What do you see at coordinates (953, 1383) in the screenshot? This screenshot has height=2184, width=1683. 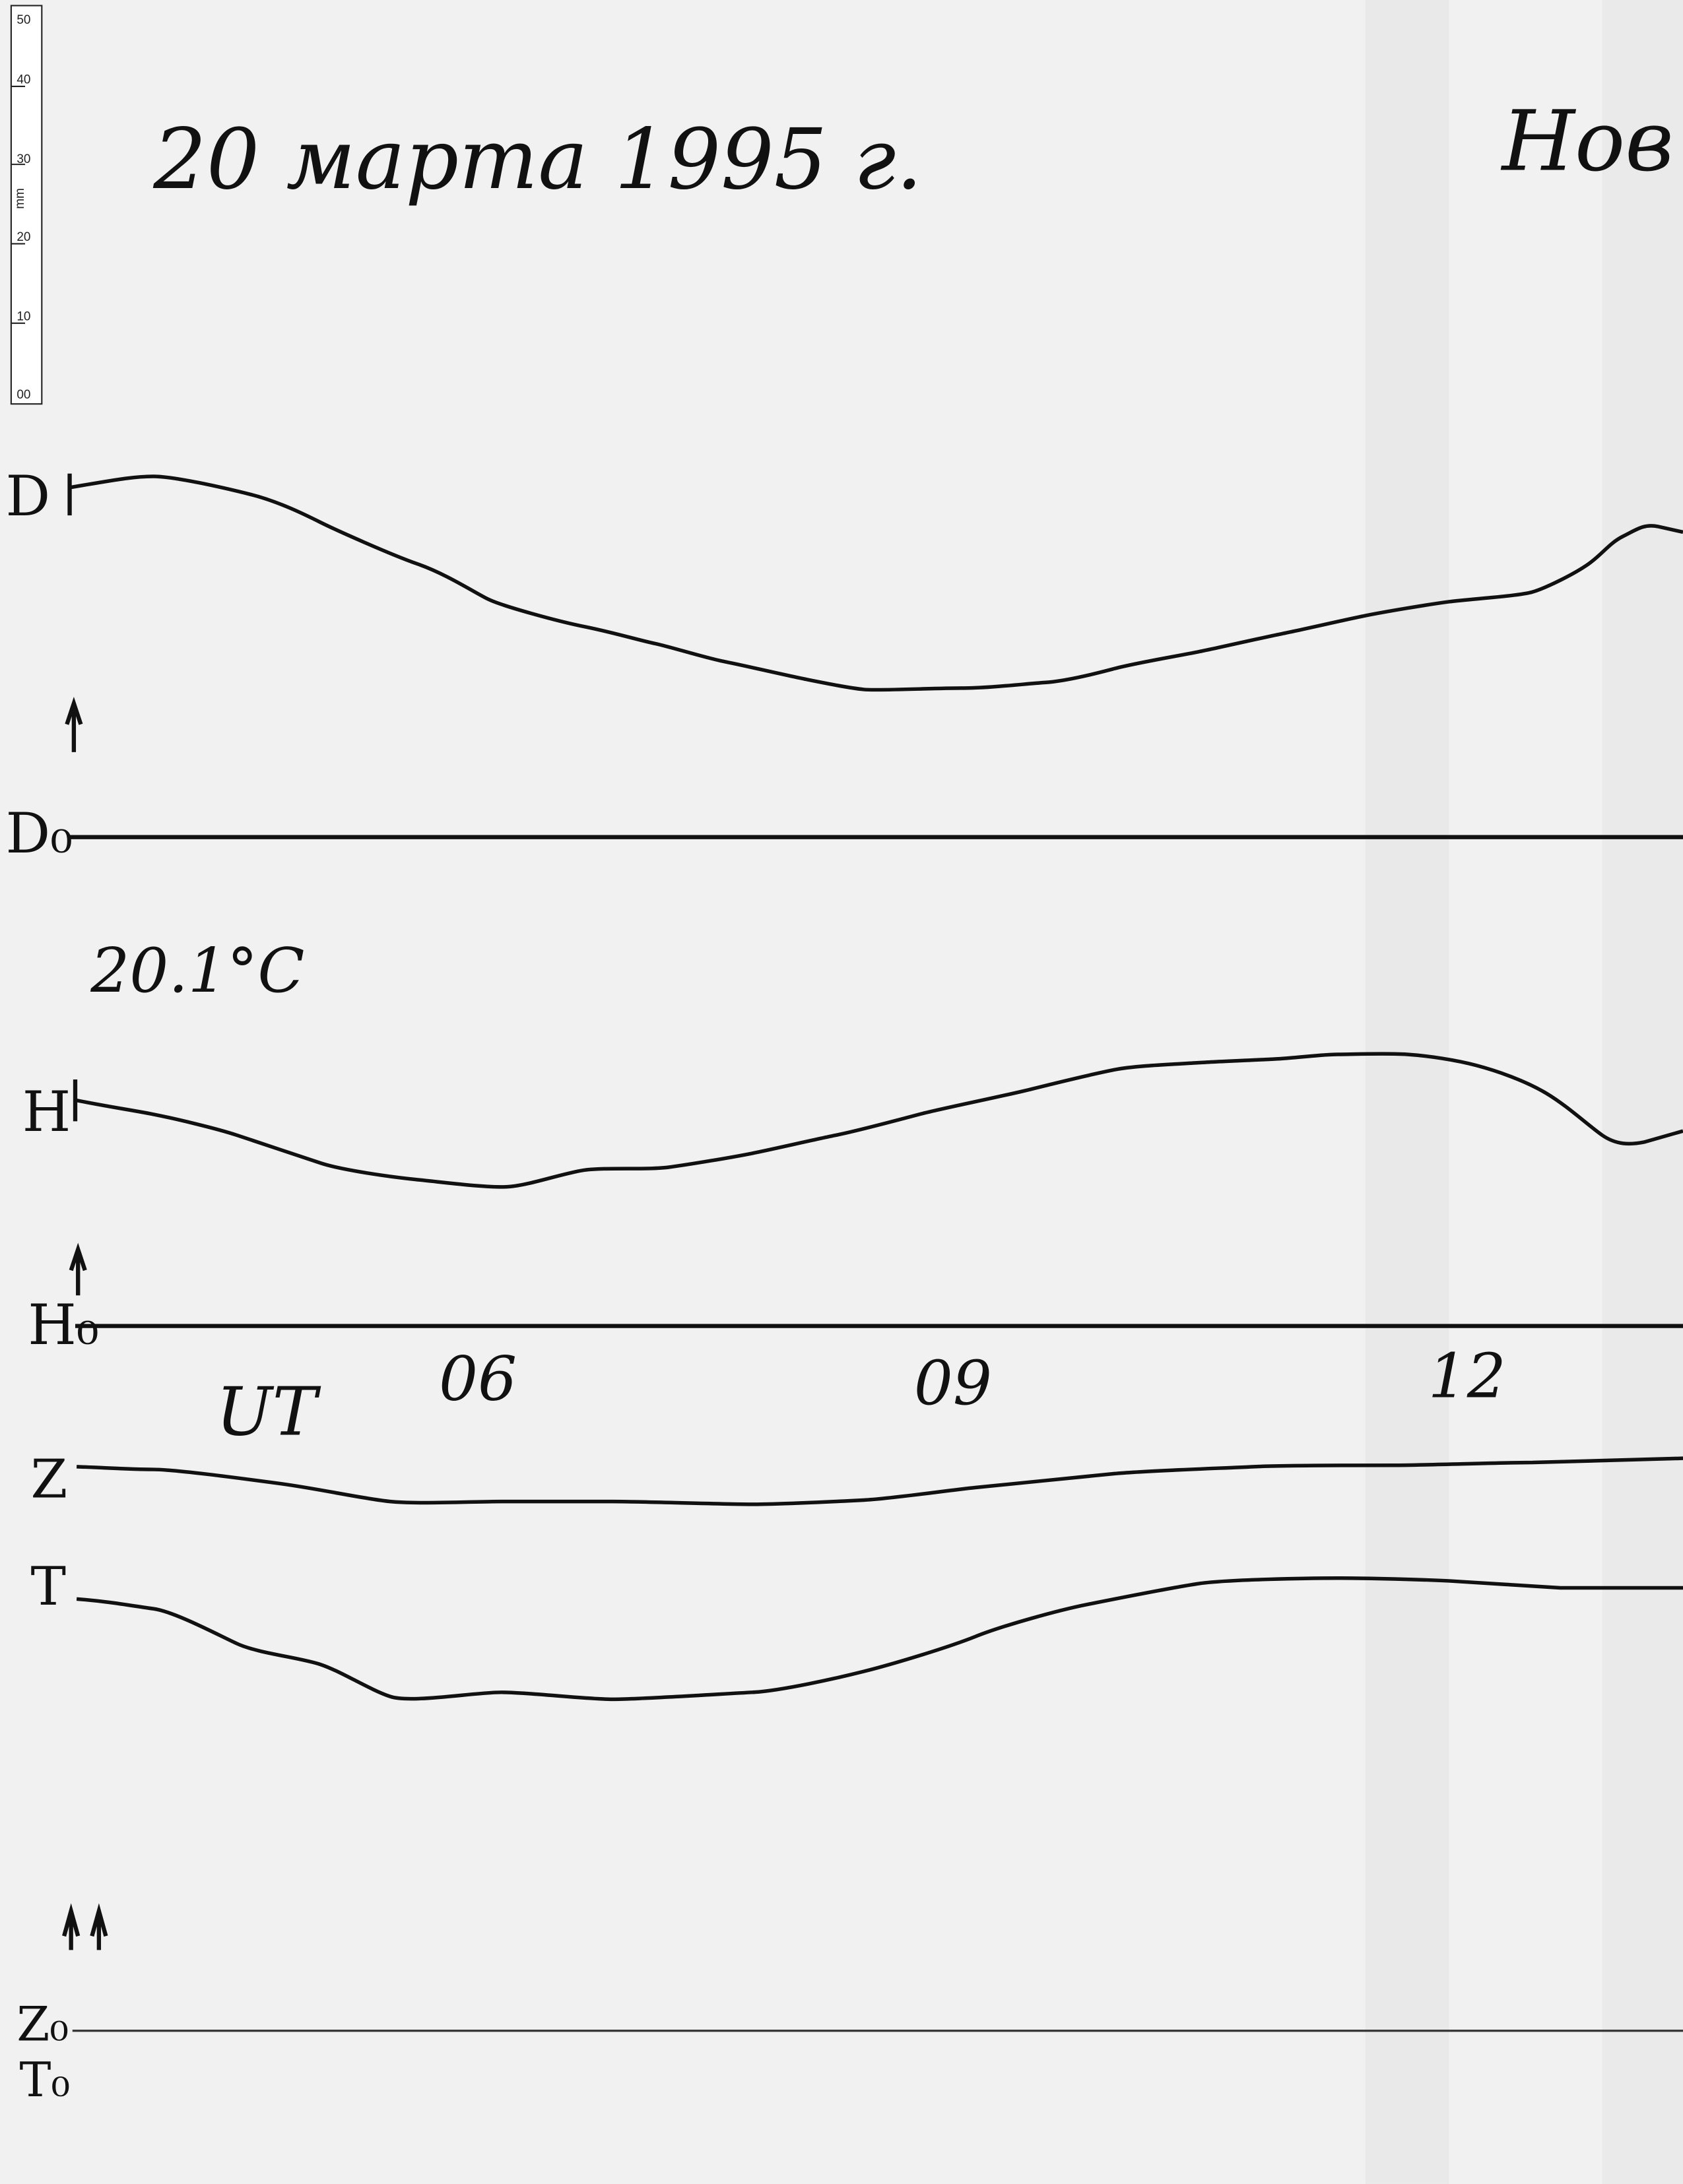 I see `time-tick: 09` at bounding box center [953, 1383].